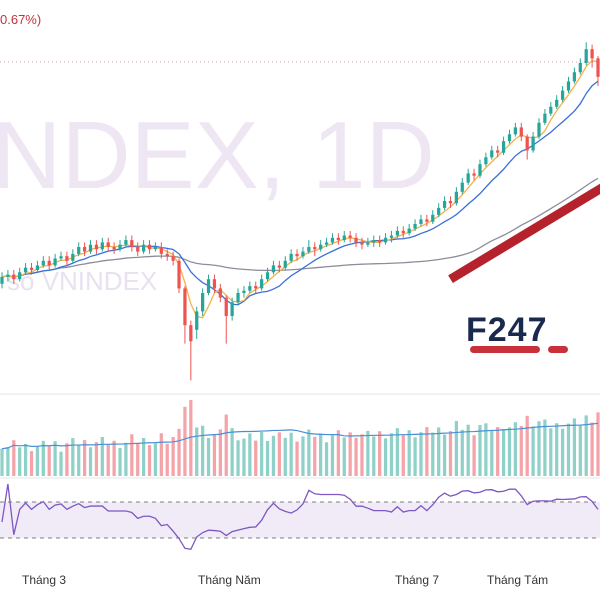 The image size is (600, 600). What do you see at coordinates (217, 155) in the screenshot?
I see `watermark-symbol: NDEX, 1D` at bounding box center [217, 155].